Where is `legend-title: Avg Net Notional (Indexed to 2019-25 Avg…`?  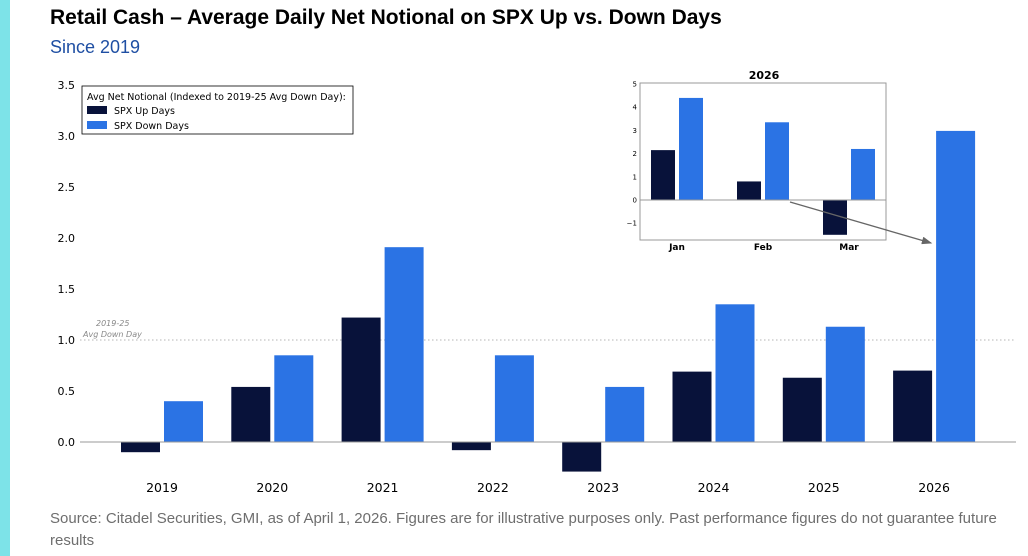 legend-title: Avg Net Notional (Indexed to 2019-25 Avg… is located at coordinates (216, 97).